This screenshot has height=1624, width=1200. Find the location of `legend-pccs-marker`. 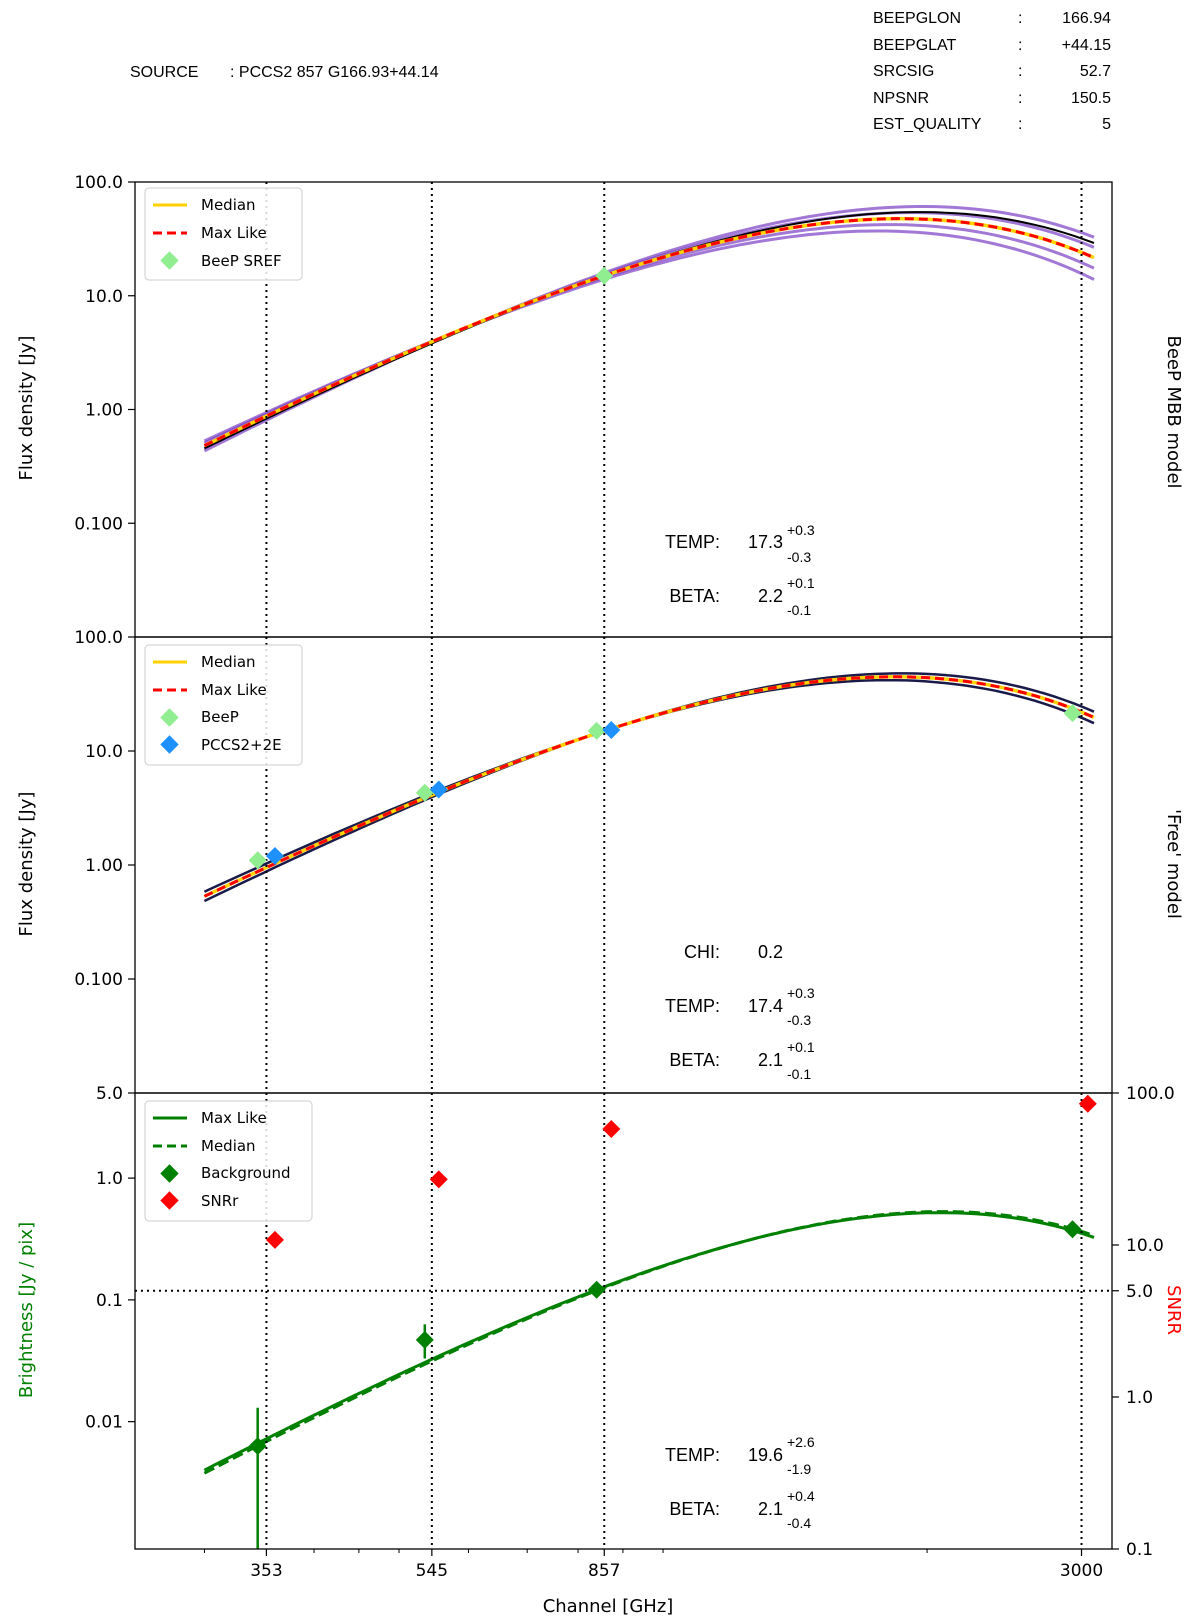

legend-pccs-marker is located at coordinates (169, 744).